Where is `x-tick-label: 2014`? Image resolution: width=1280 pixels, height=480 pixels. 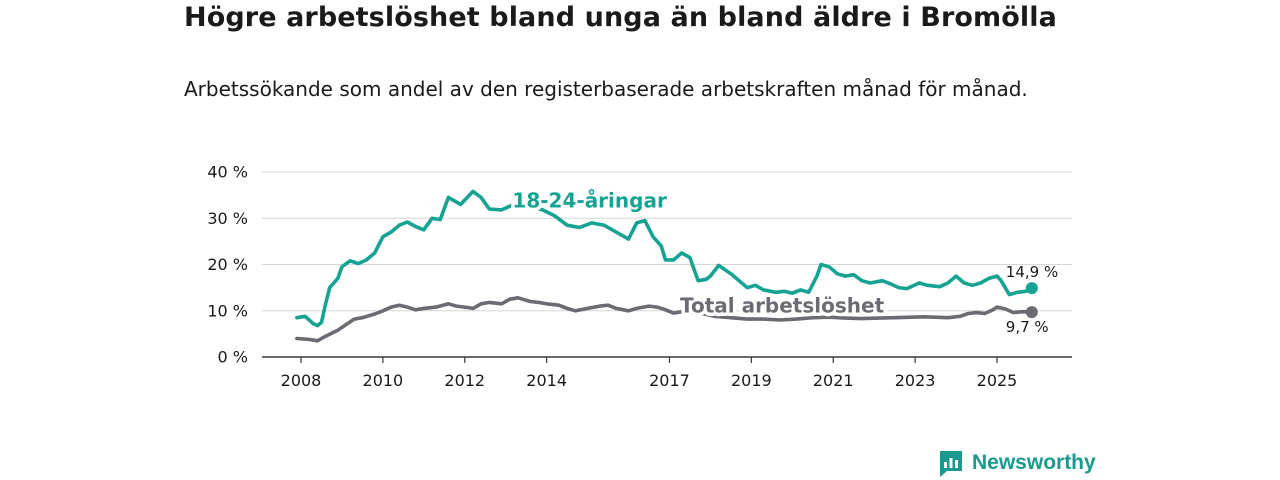
x-tick-label: 2014 is located at coordinates (546, 380).